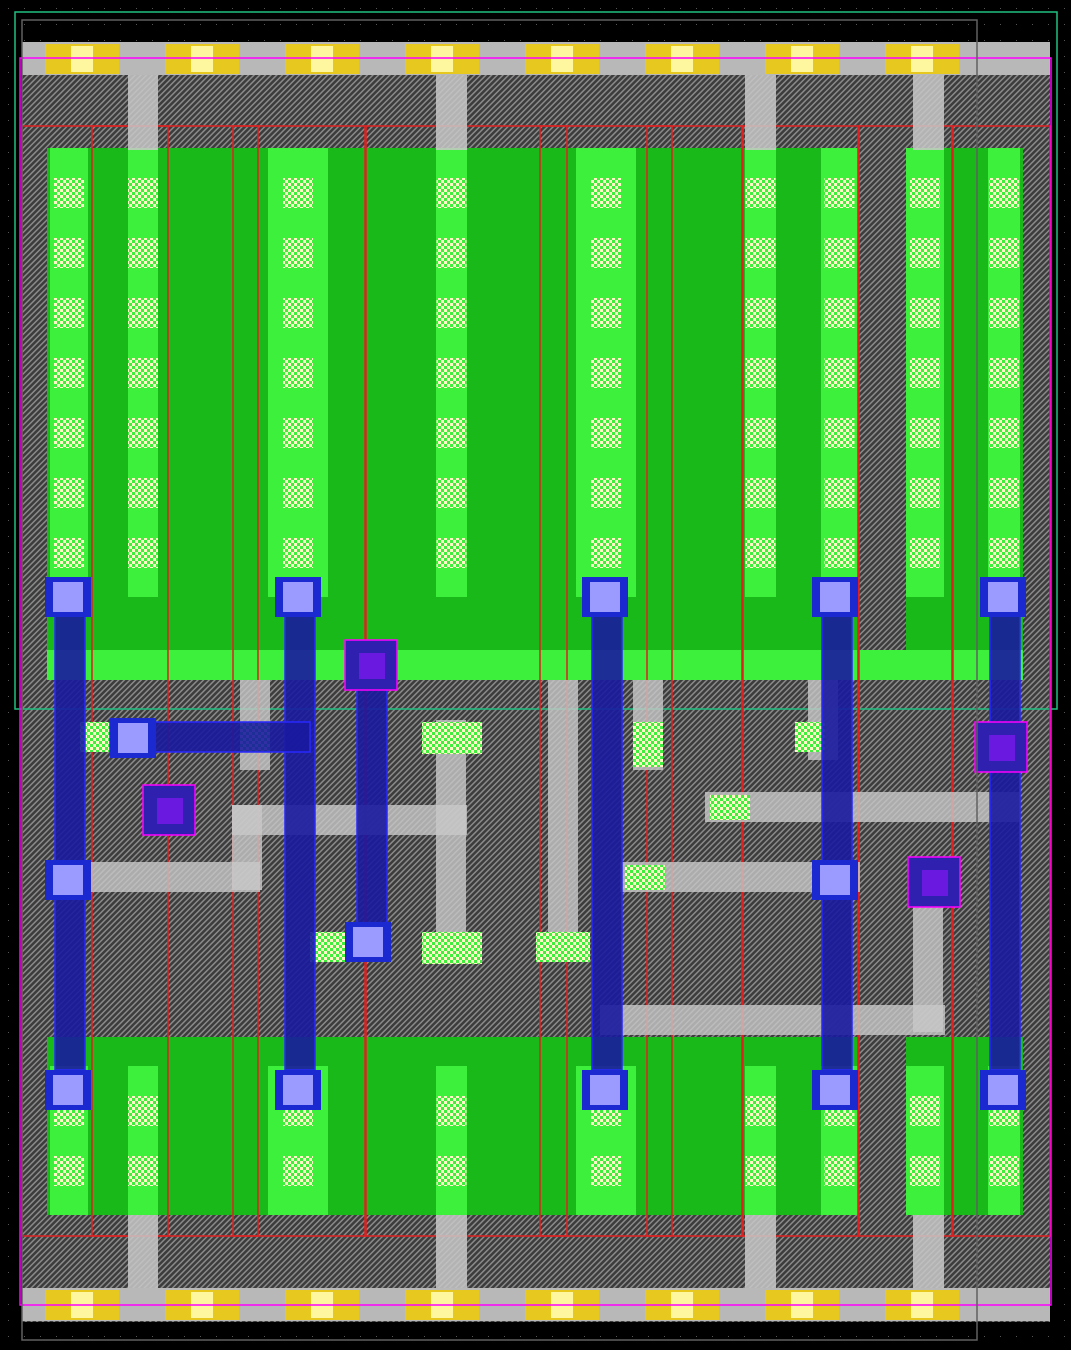 Image resolution: width=1071 pixels, height=1350 pixels. What do you see at coordinates (535, 665) in the screenshot?
I see `pmos-diffusion-edge` at bounding box center [535, 665].